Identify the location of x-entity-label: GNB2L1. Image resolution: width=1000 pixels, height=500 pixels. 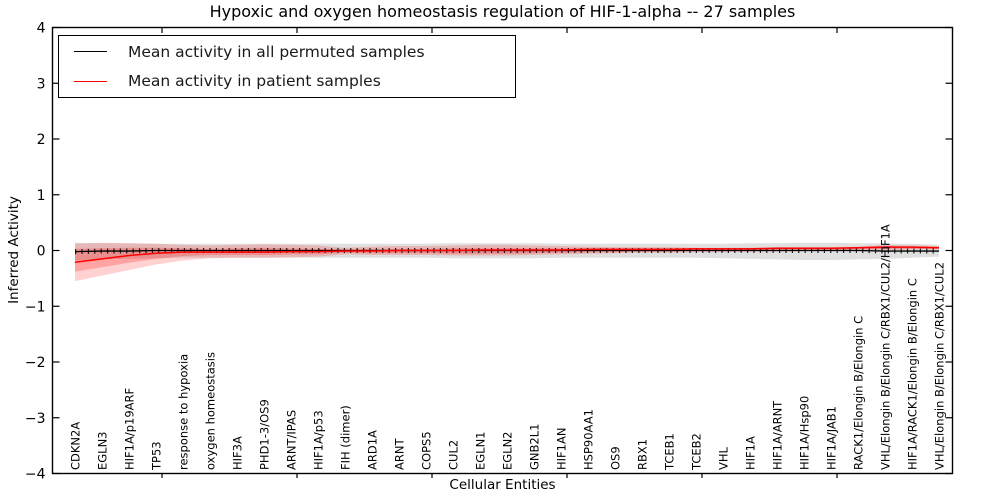
(535, 447).